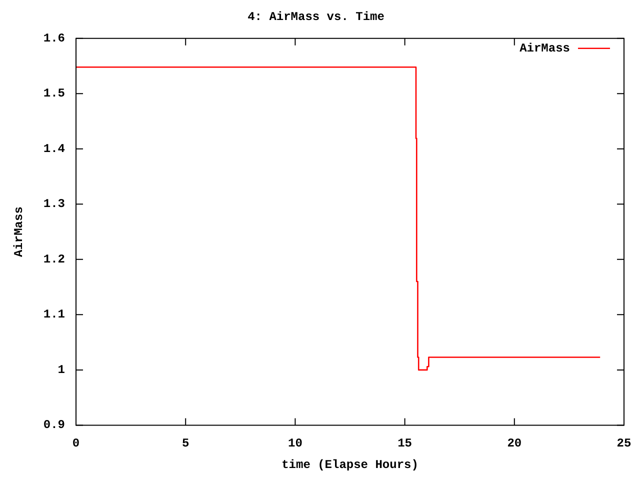  What do you see at coordinates (295, 443) in the screenshot?
I see `x-tick-label: 10` at bounding box center [295, 443].